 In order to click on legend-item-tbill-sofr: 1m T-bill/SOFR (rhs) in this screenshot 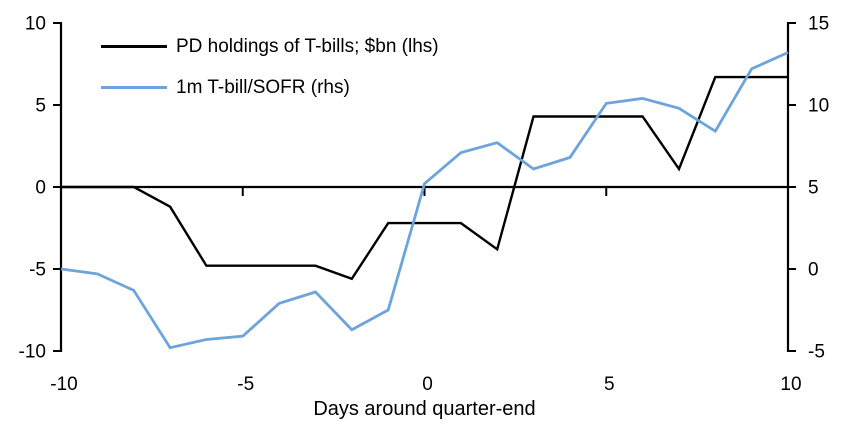, I will do `click(270, 87)`.